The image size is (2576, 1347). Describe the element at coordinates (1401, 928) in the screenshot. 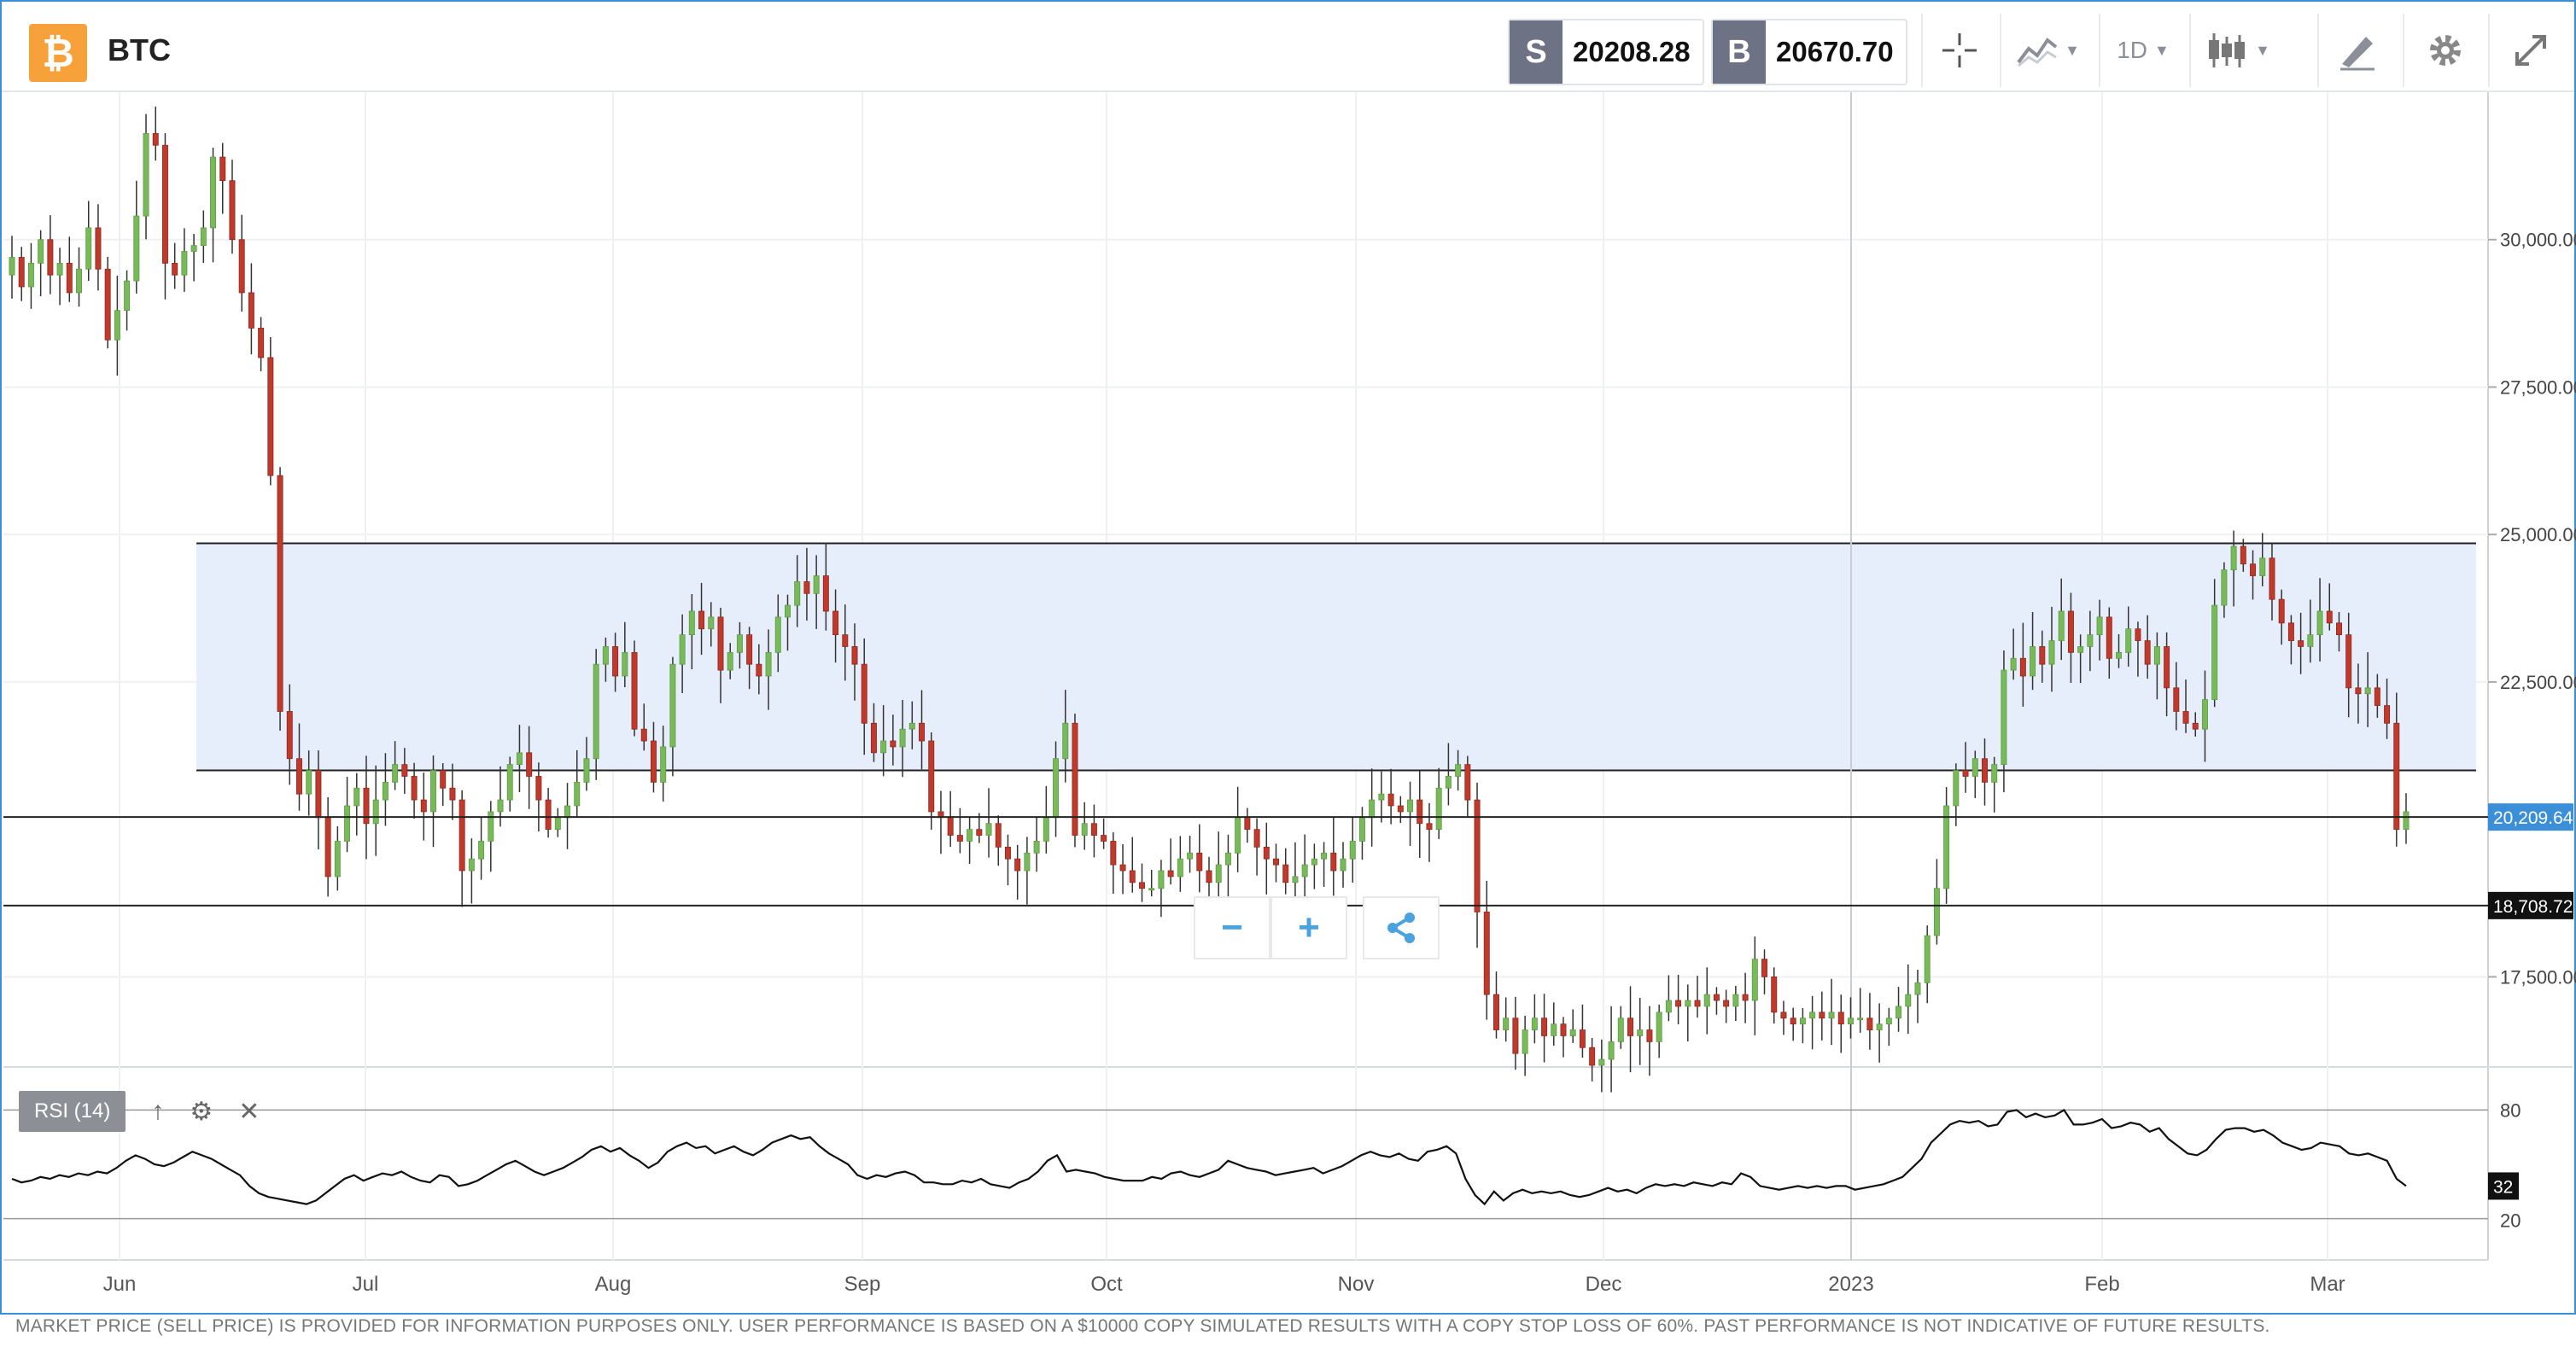

I see `share-button` at that location.